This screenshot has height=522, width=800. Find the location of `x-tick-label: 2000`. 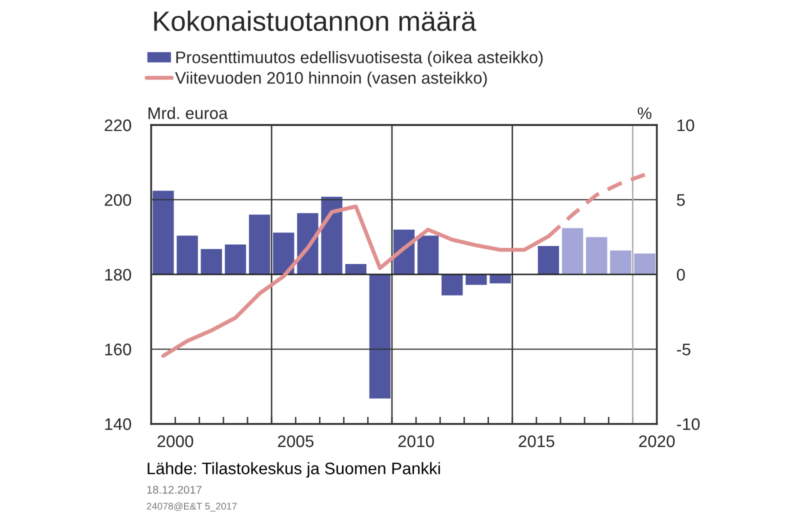

x-tick-label: 2000 is located at coordinates (176, 441).